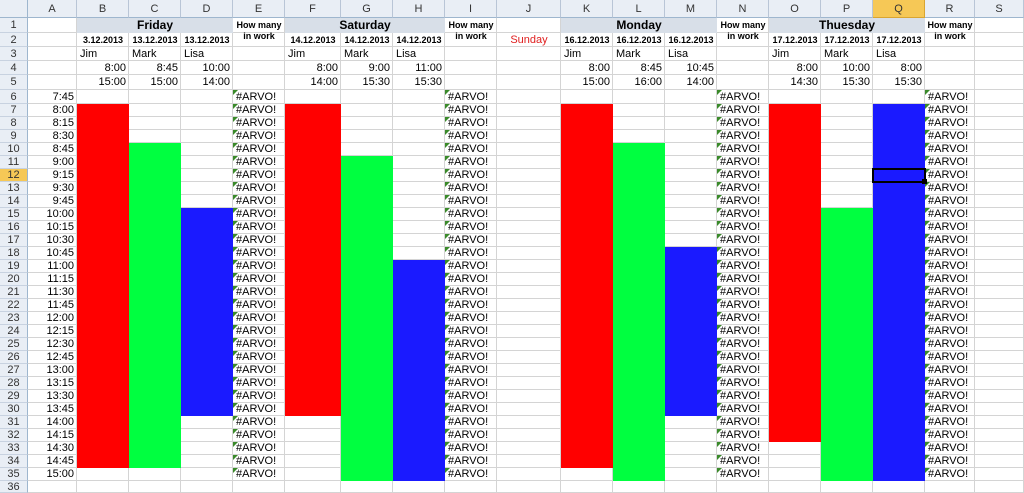  I want to click on start-time-cell: 10:00, so click(856, 68).